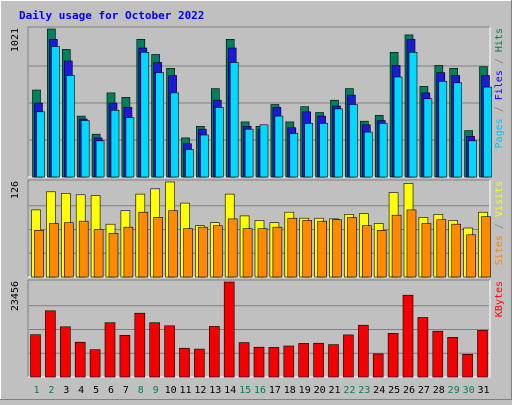 This screenshot has width=512, height=405. Describe the element at coordinates (320, 390) in the screenshot. I see `x-label-day-20: 20` at that location.